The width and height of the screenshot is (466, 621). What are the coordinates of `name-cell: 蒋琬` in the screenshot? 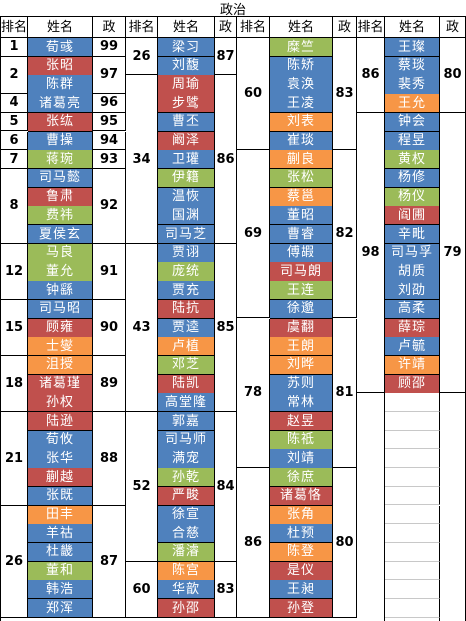 It's located at (60, 160).